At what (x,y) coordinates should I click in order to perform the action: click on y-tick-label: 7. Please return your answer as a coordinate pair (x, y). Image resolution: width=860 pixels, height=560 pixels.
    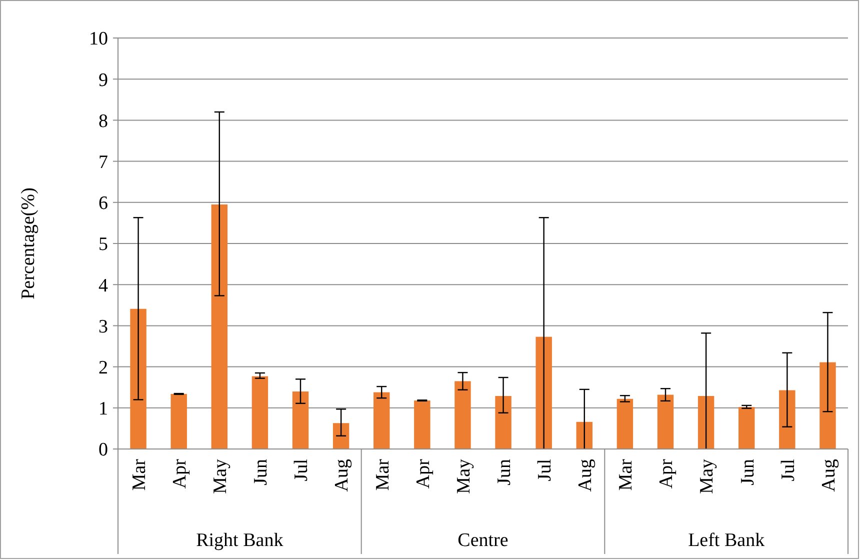
    Looking at the image, I should click on (103, 162).